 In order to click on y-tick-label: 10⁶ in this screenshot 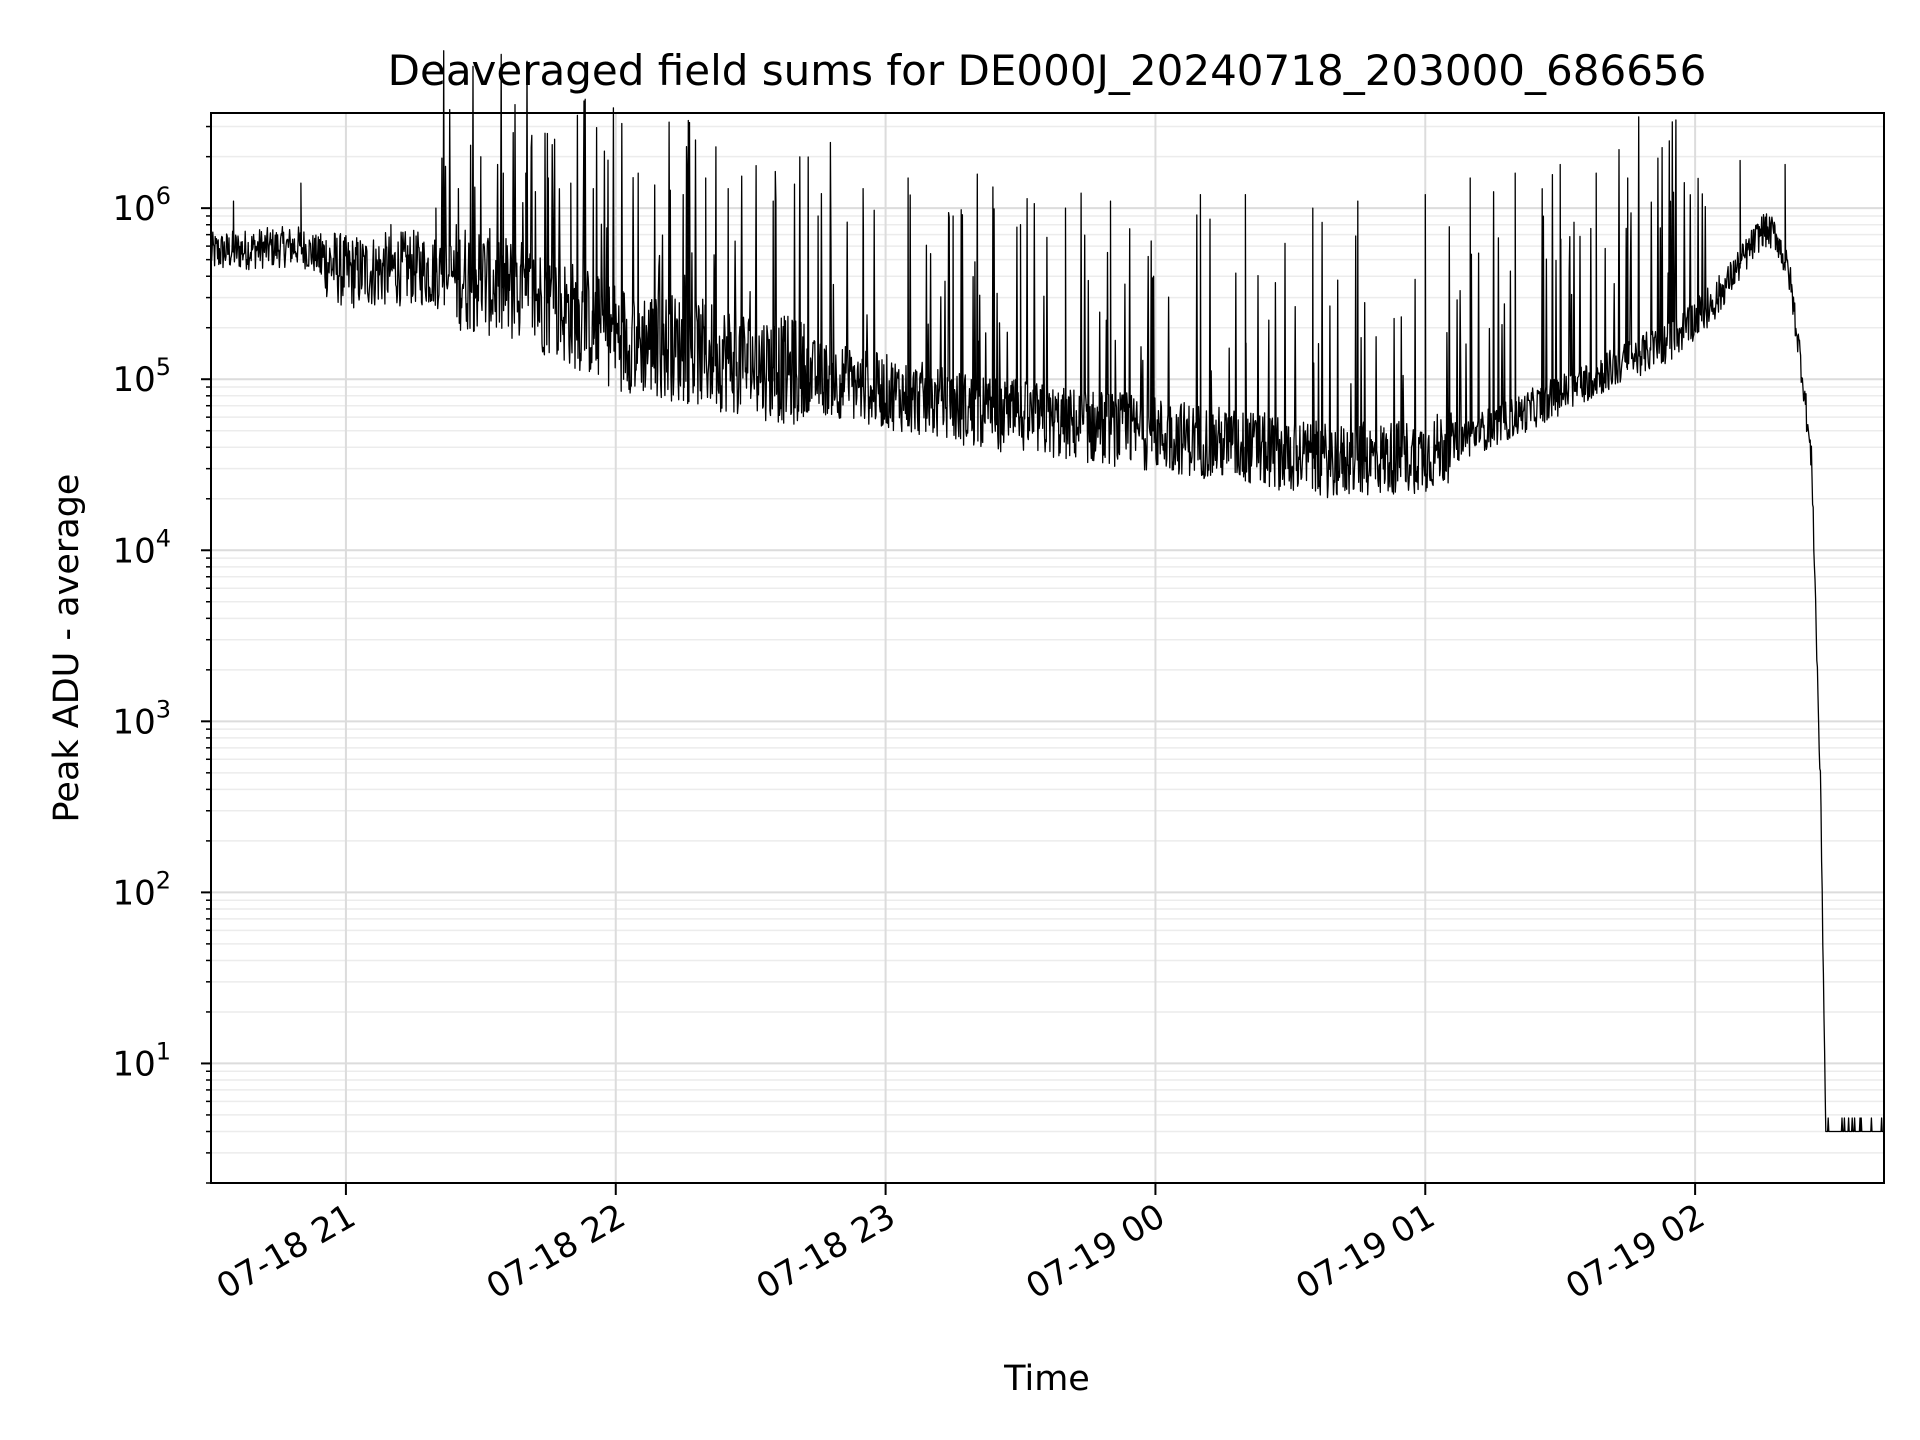, I will do `click(141, 205)`.